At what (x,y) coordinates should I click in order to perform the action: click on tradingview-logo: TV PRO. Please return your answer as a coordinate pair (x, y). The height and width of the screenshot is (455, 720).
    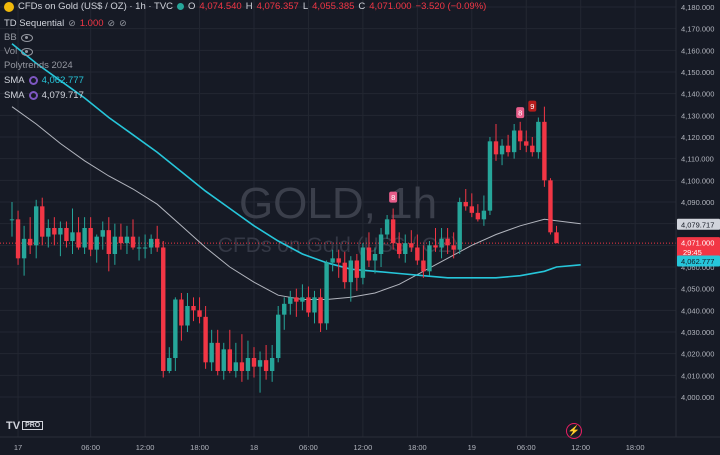
    Looking at the image, I should click on (25, 426).